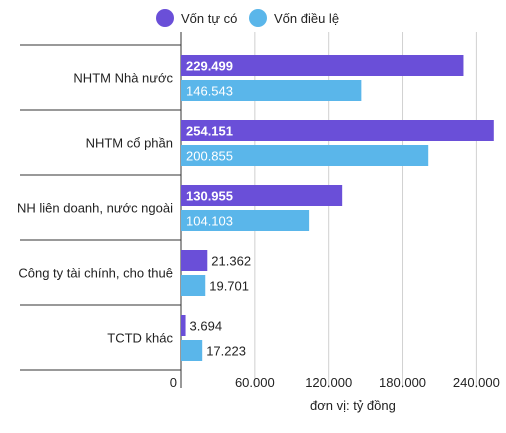 The image size is (506, 433). I want to click on x-axis: 0 60.000 120.000 180.000 240.000, so click(335, 382).